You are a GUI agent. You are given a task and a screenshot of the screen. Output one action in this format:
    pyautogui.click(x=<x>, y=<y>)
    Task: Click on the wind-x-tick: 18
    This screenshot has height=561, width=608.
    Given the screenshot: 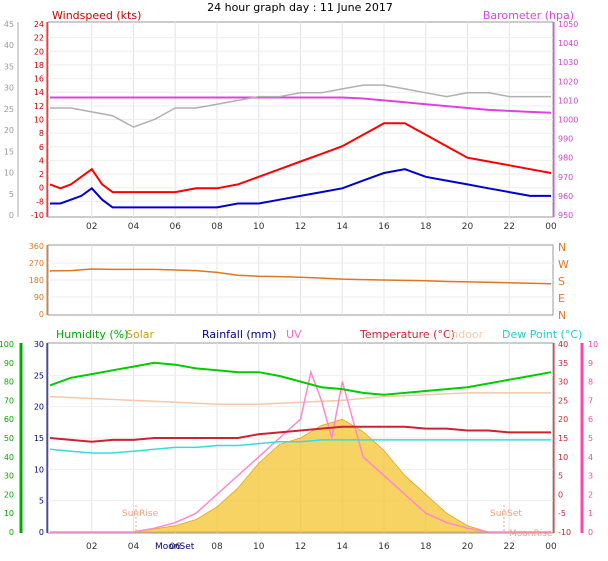 What is the action you would take?
    pyautogui.click(x=426, y=227)
    